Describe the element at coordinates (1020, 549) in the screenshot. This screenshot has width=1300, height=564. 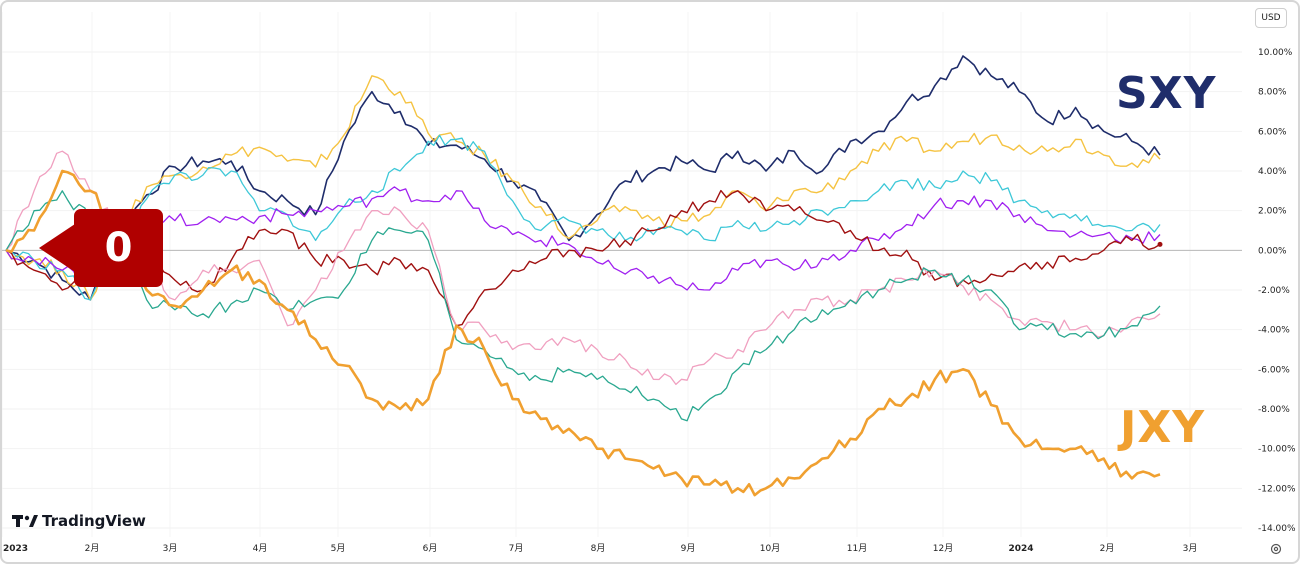
I see `x-tick-label: 2024` at that location.